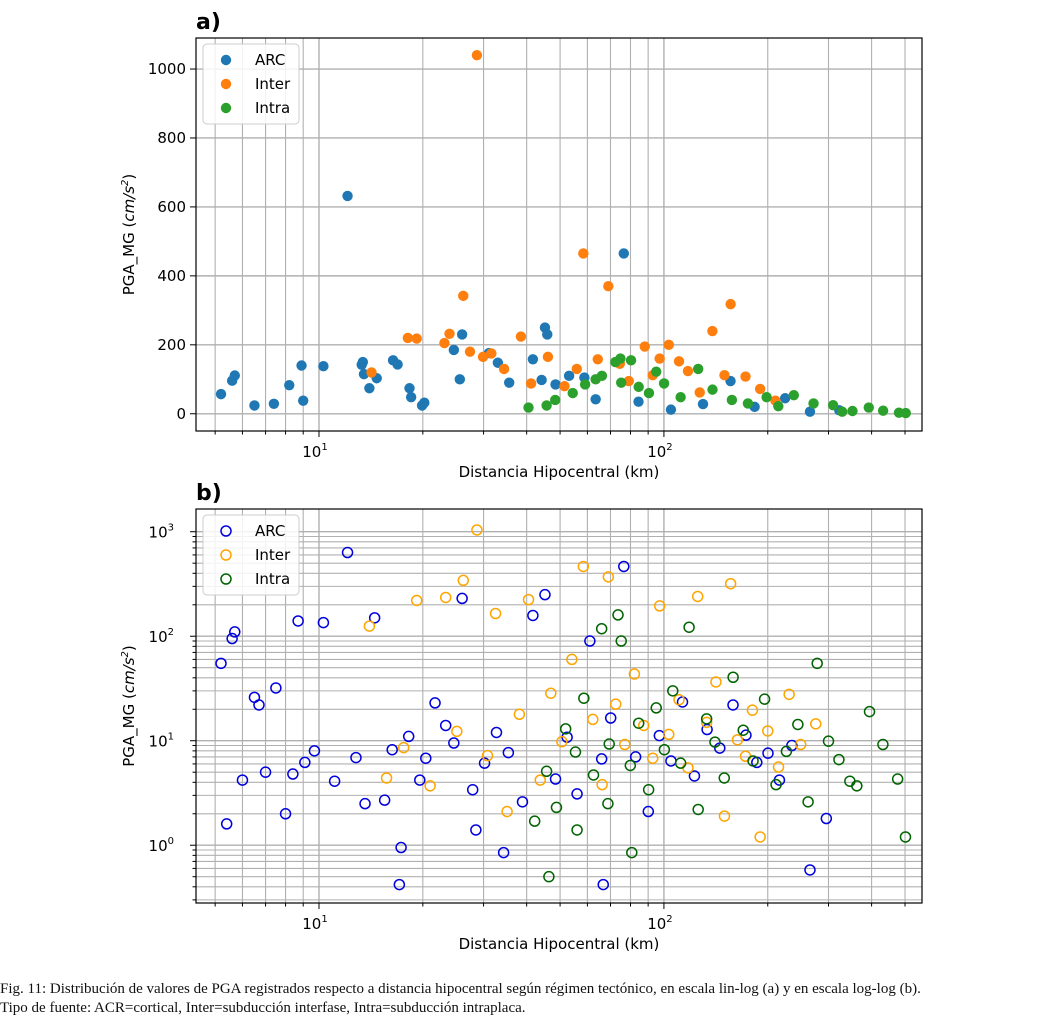 The height and width of the screenshot is (1018, 1040). What do you see at coordinates (270, 531) in the screenshot?
I see `legend-label-arc: ARC` at bounding box center [270, 531].